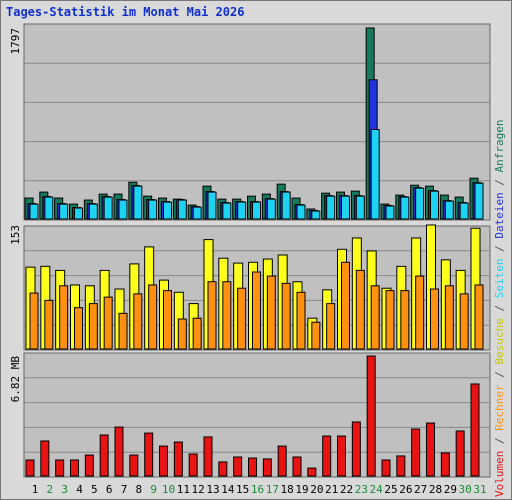  I want to click on legend-entry: Seiten, so click(499, 279).